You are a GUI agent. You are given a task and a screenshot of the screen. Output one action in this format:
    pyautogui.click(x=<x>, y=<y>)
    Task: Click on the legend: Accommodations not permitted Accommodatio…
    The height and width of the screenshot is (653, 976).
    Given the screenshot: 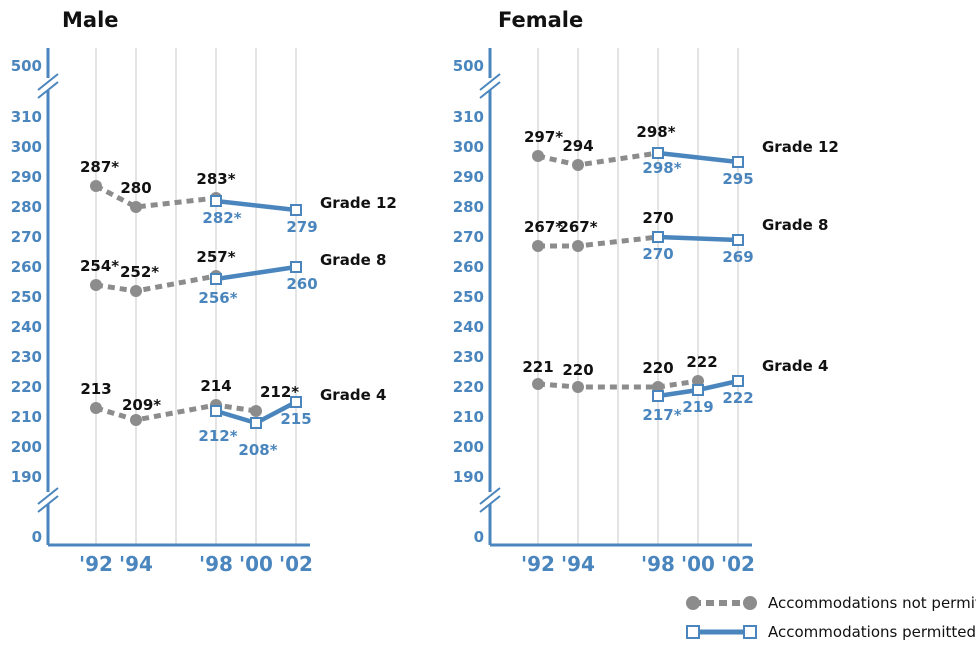 What is the action you would take?
    pyautogui.click(x=831, y=617)
    